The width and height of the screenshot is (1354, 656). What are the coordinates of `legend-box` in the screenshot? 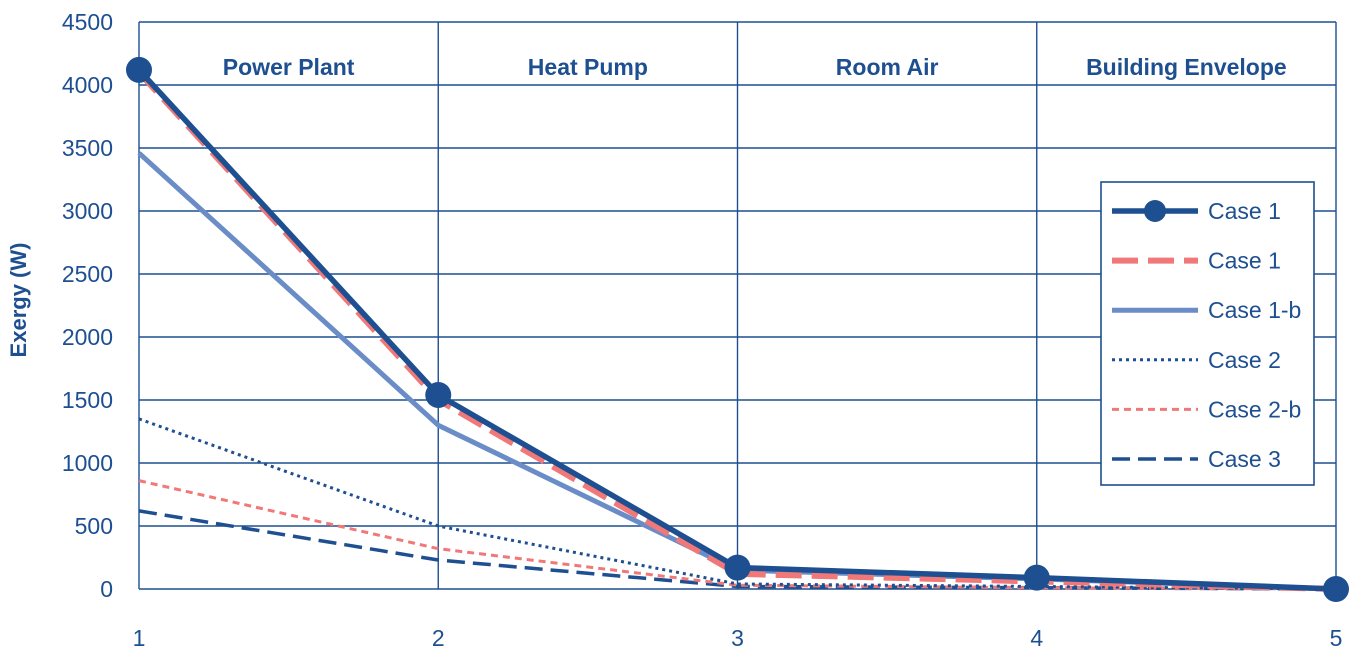 It's located at (1207, 333).